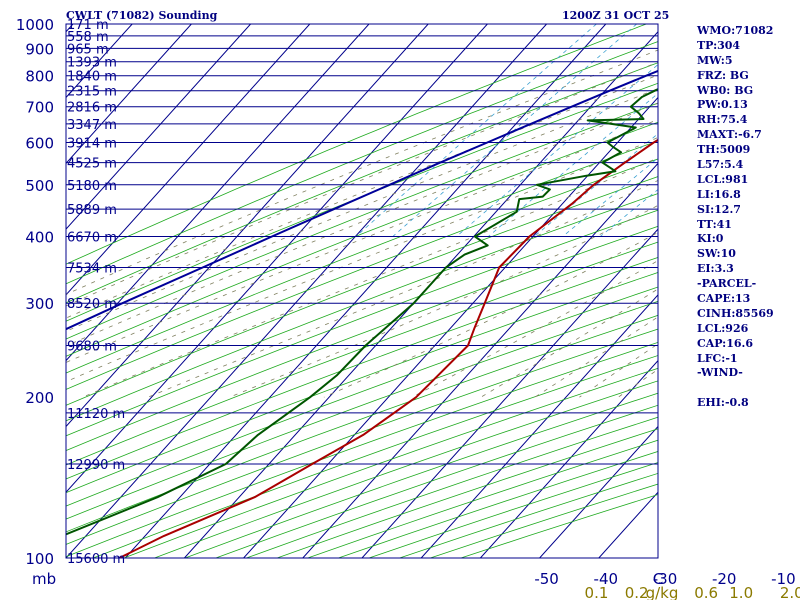 The width and height of the screenshot is (800, 600). What do you see at coordinates (723, 179) in the screenshot?
I see `index-line: LCL:981` at bounding box center [723, 179].